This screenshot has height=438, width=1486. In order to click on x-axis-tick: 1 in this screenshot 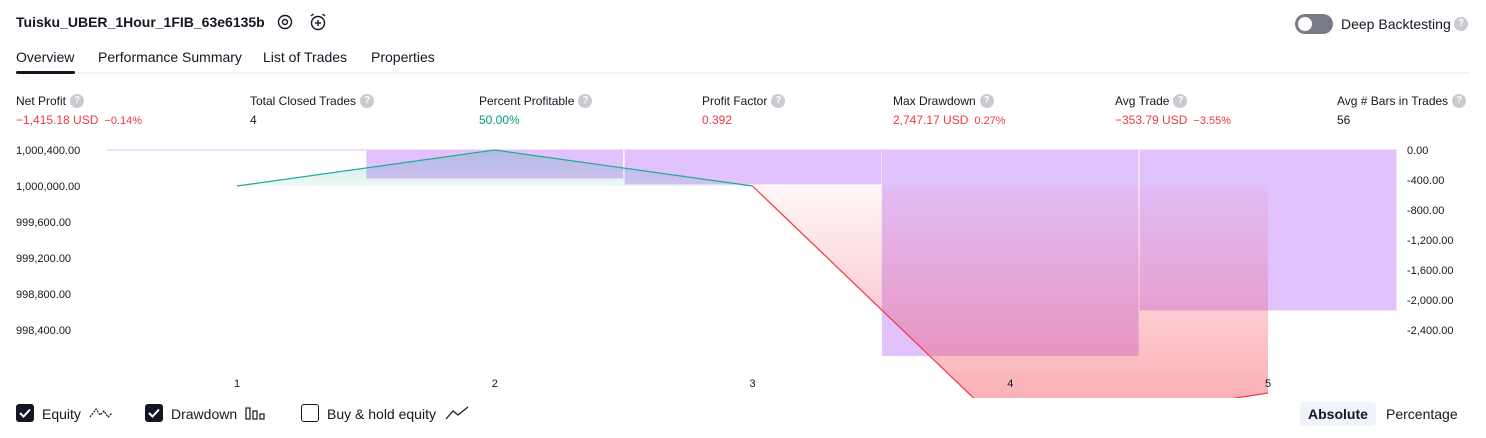, I will do `click(237, 384)`.